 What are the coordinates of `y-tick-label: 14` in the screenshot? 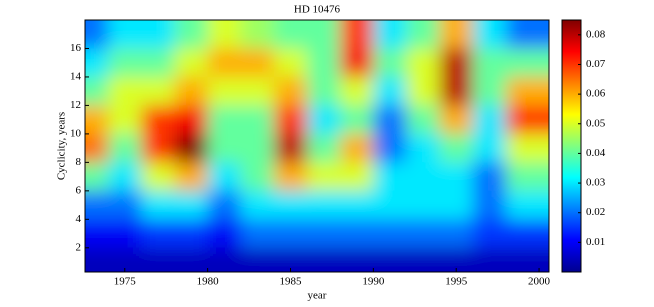 It's located at (76, 76).